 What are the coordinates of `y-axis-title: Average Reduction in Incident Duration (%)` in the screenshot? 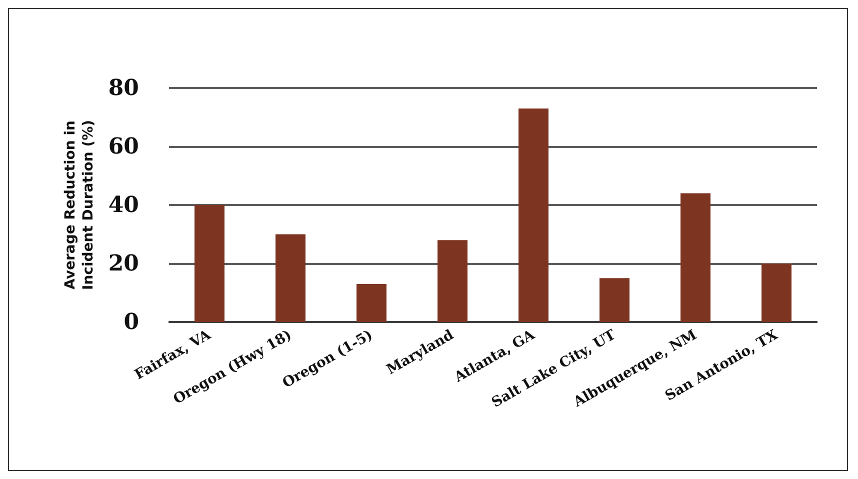 It's located at (79, 205).